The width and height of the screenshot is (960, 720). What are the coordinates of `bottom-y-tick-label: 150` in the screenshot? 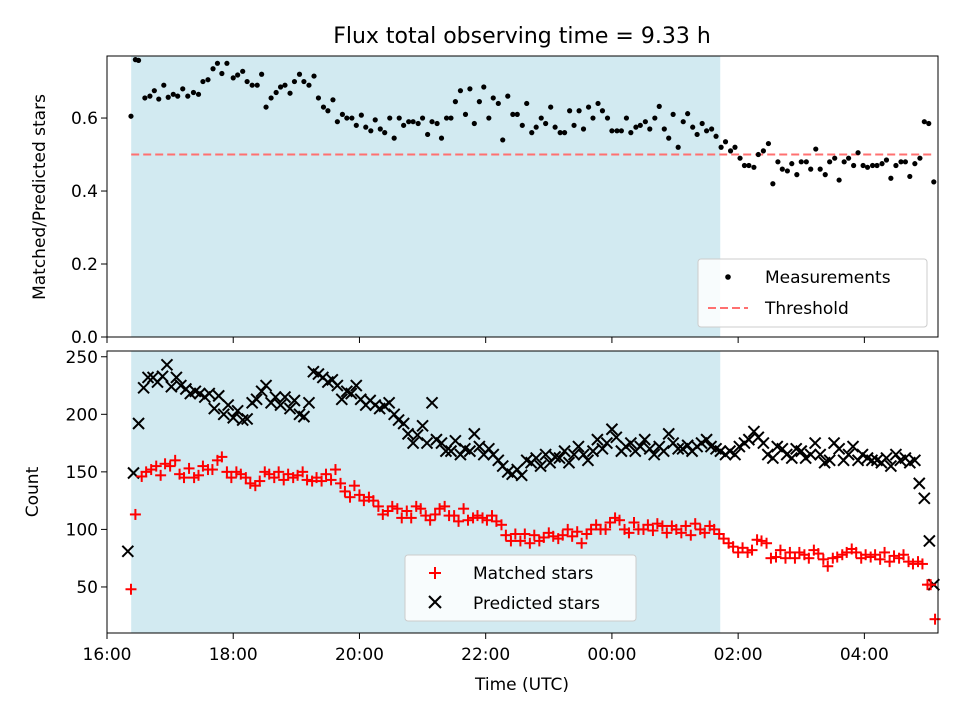 It's located at (82, 473).